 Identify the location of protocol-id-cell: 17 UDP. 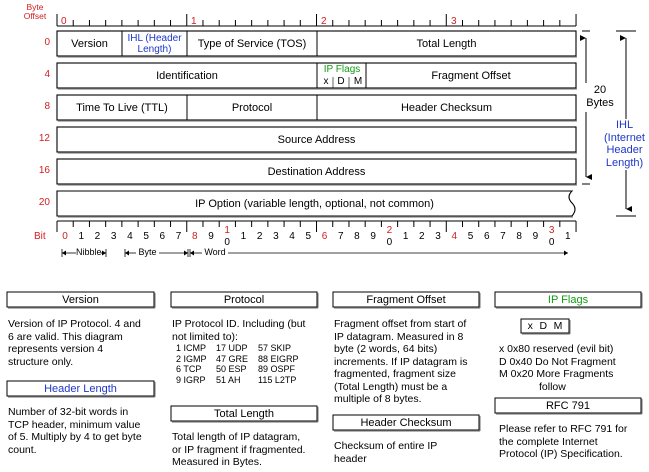
(232, 348).